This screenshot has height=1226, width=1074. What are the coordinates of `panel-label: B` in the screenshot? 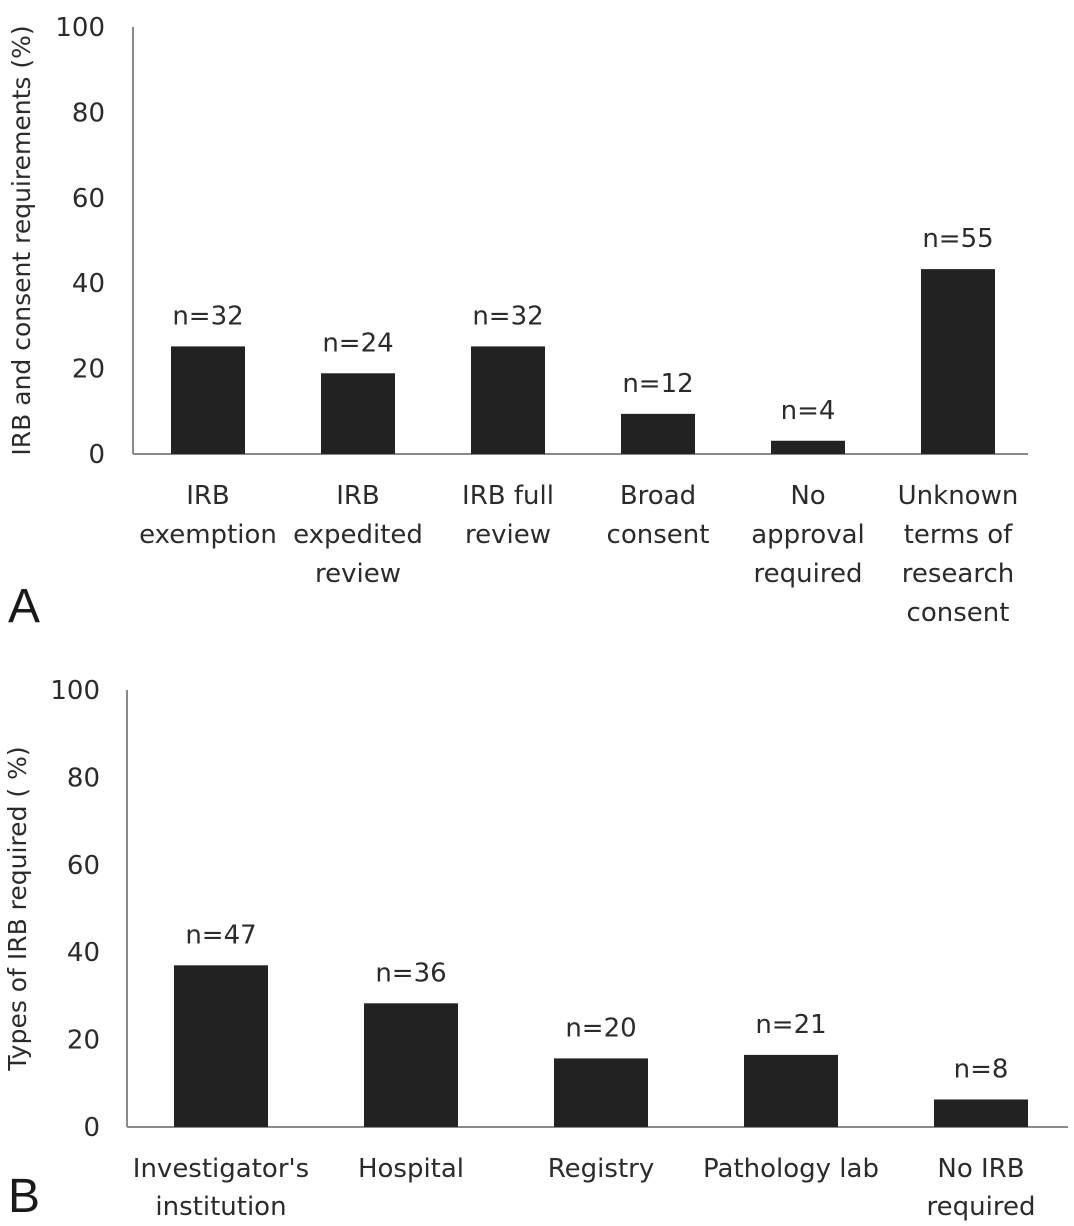 It's located at (24, 1196).